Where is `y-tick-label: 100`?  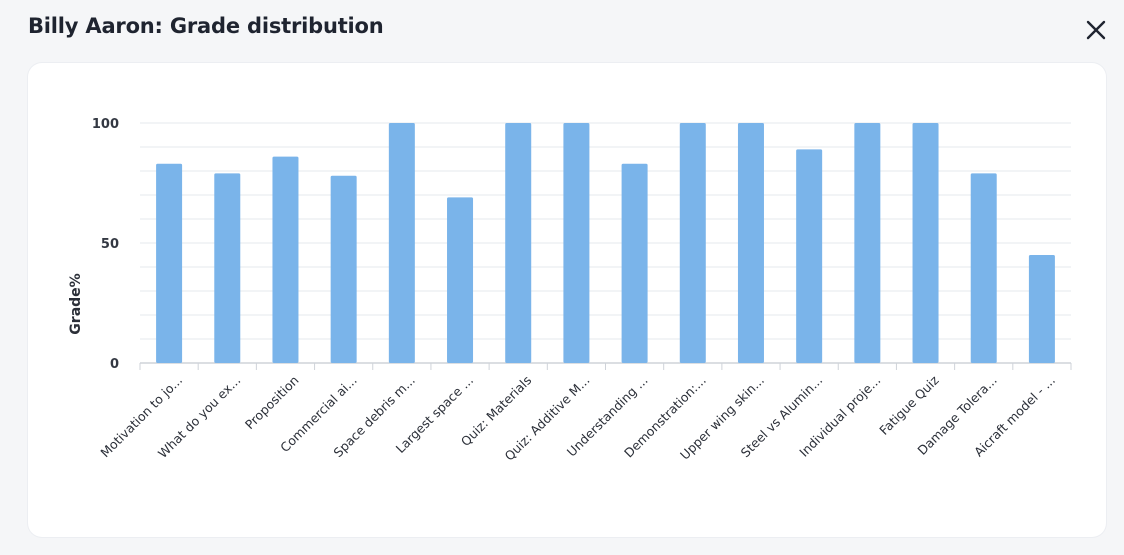 y-tick-label: 100 is located at coordinates (105, 124).